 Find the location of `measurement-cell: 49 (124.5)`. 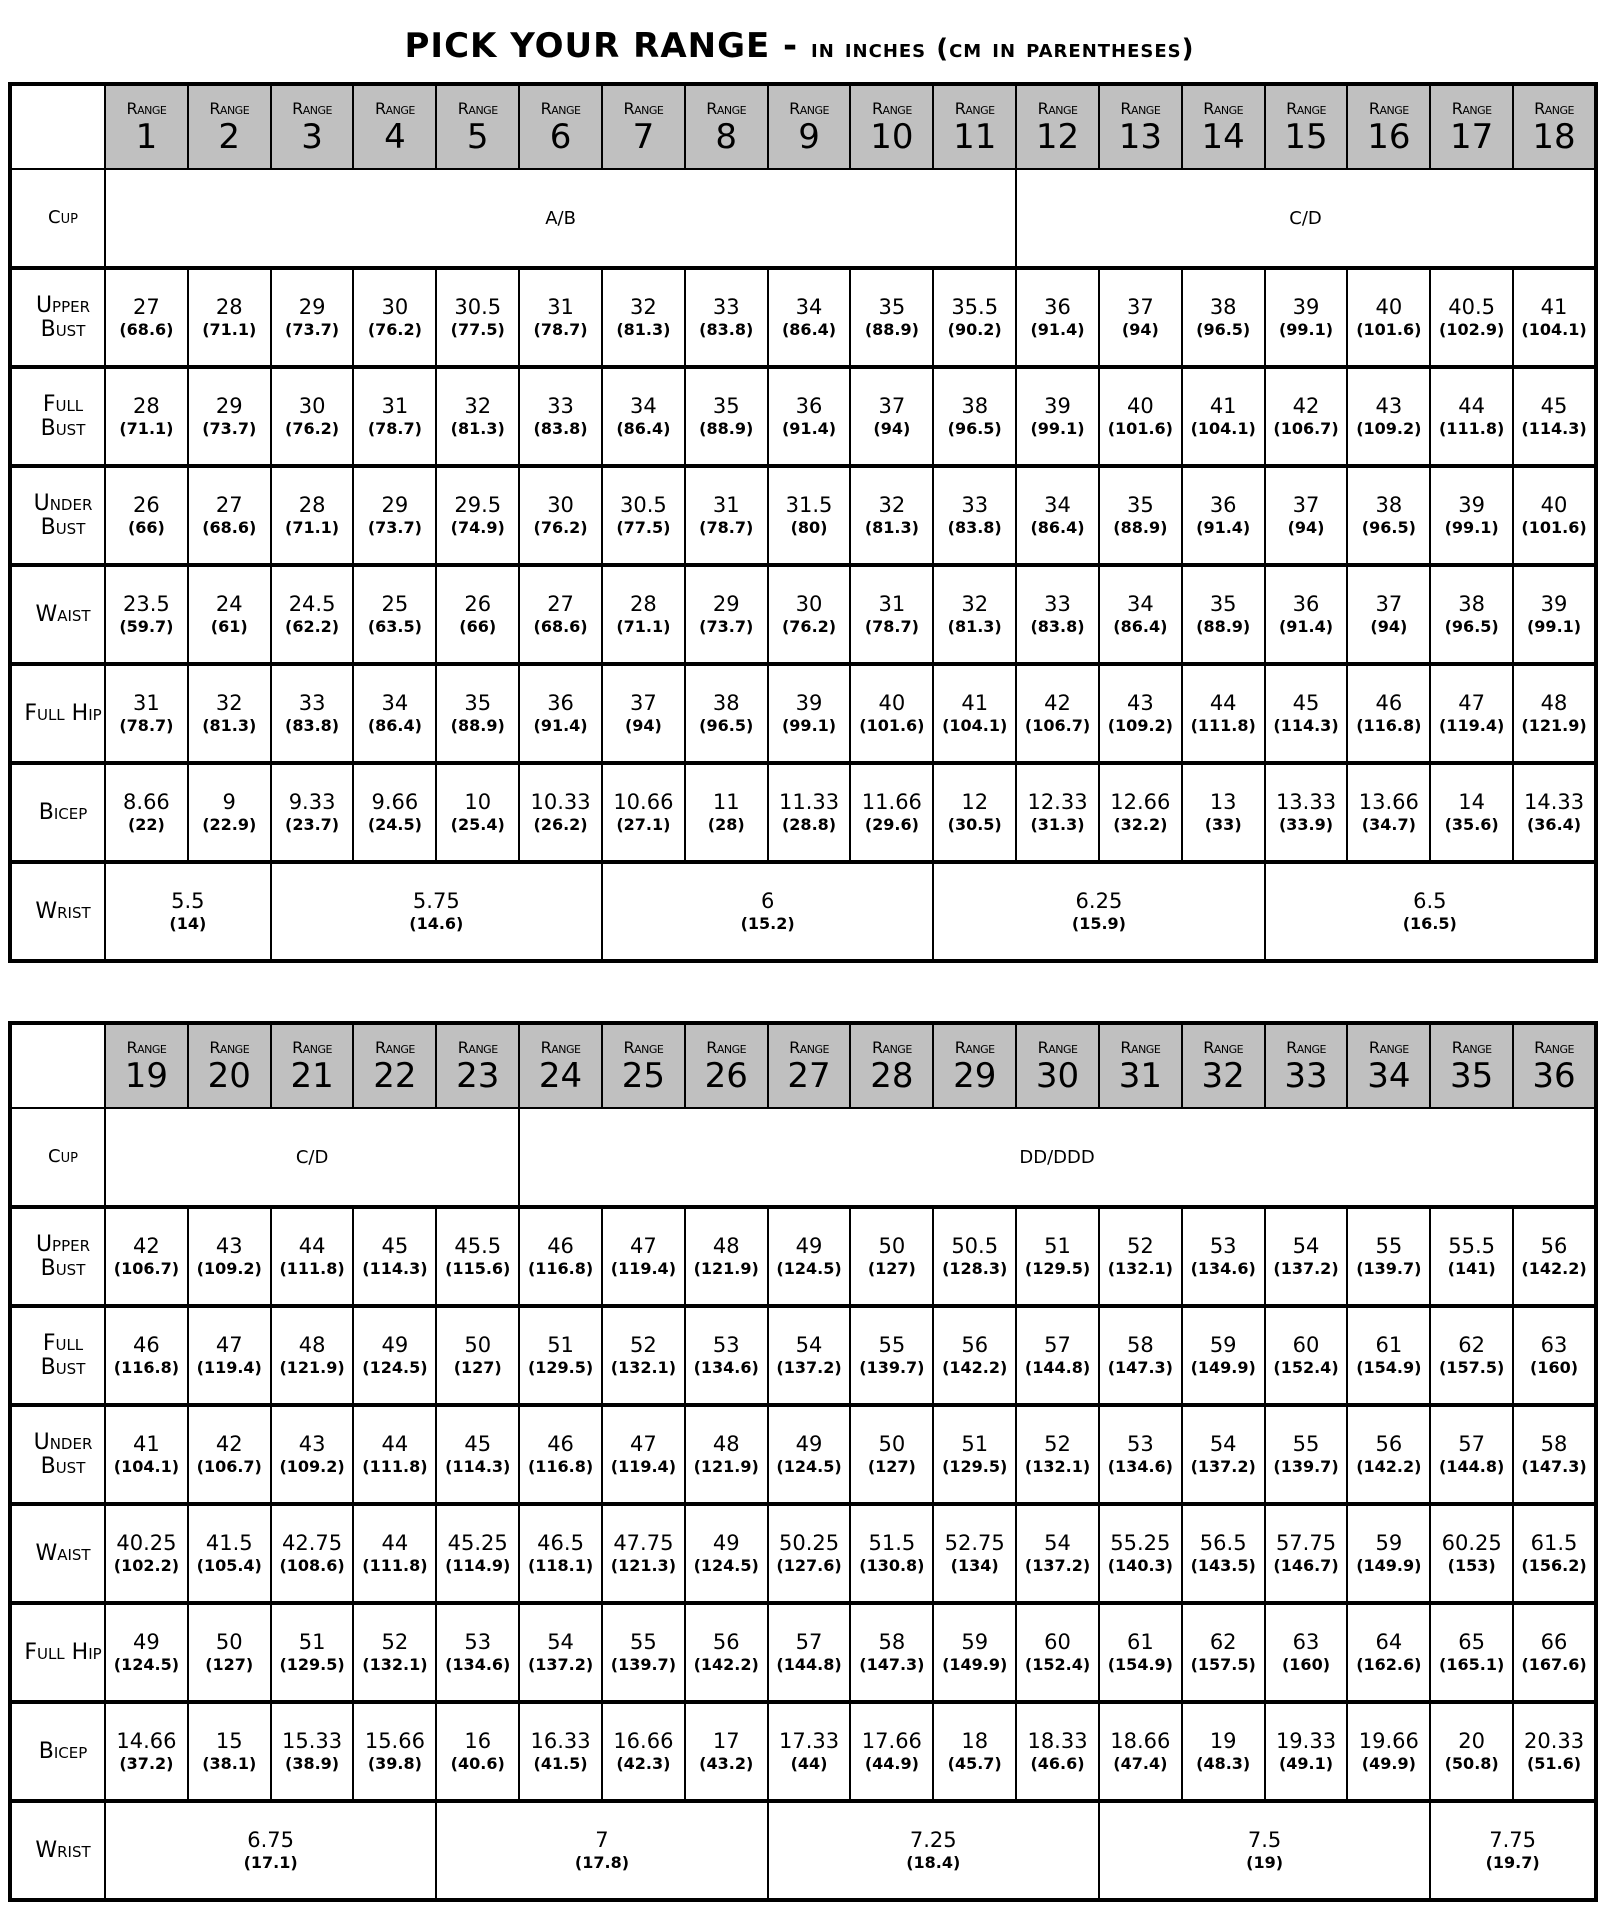

measurement-cell: 49 (124.5) is located at coordinates (146, 1653).